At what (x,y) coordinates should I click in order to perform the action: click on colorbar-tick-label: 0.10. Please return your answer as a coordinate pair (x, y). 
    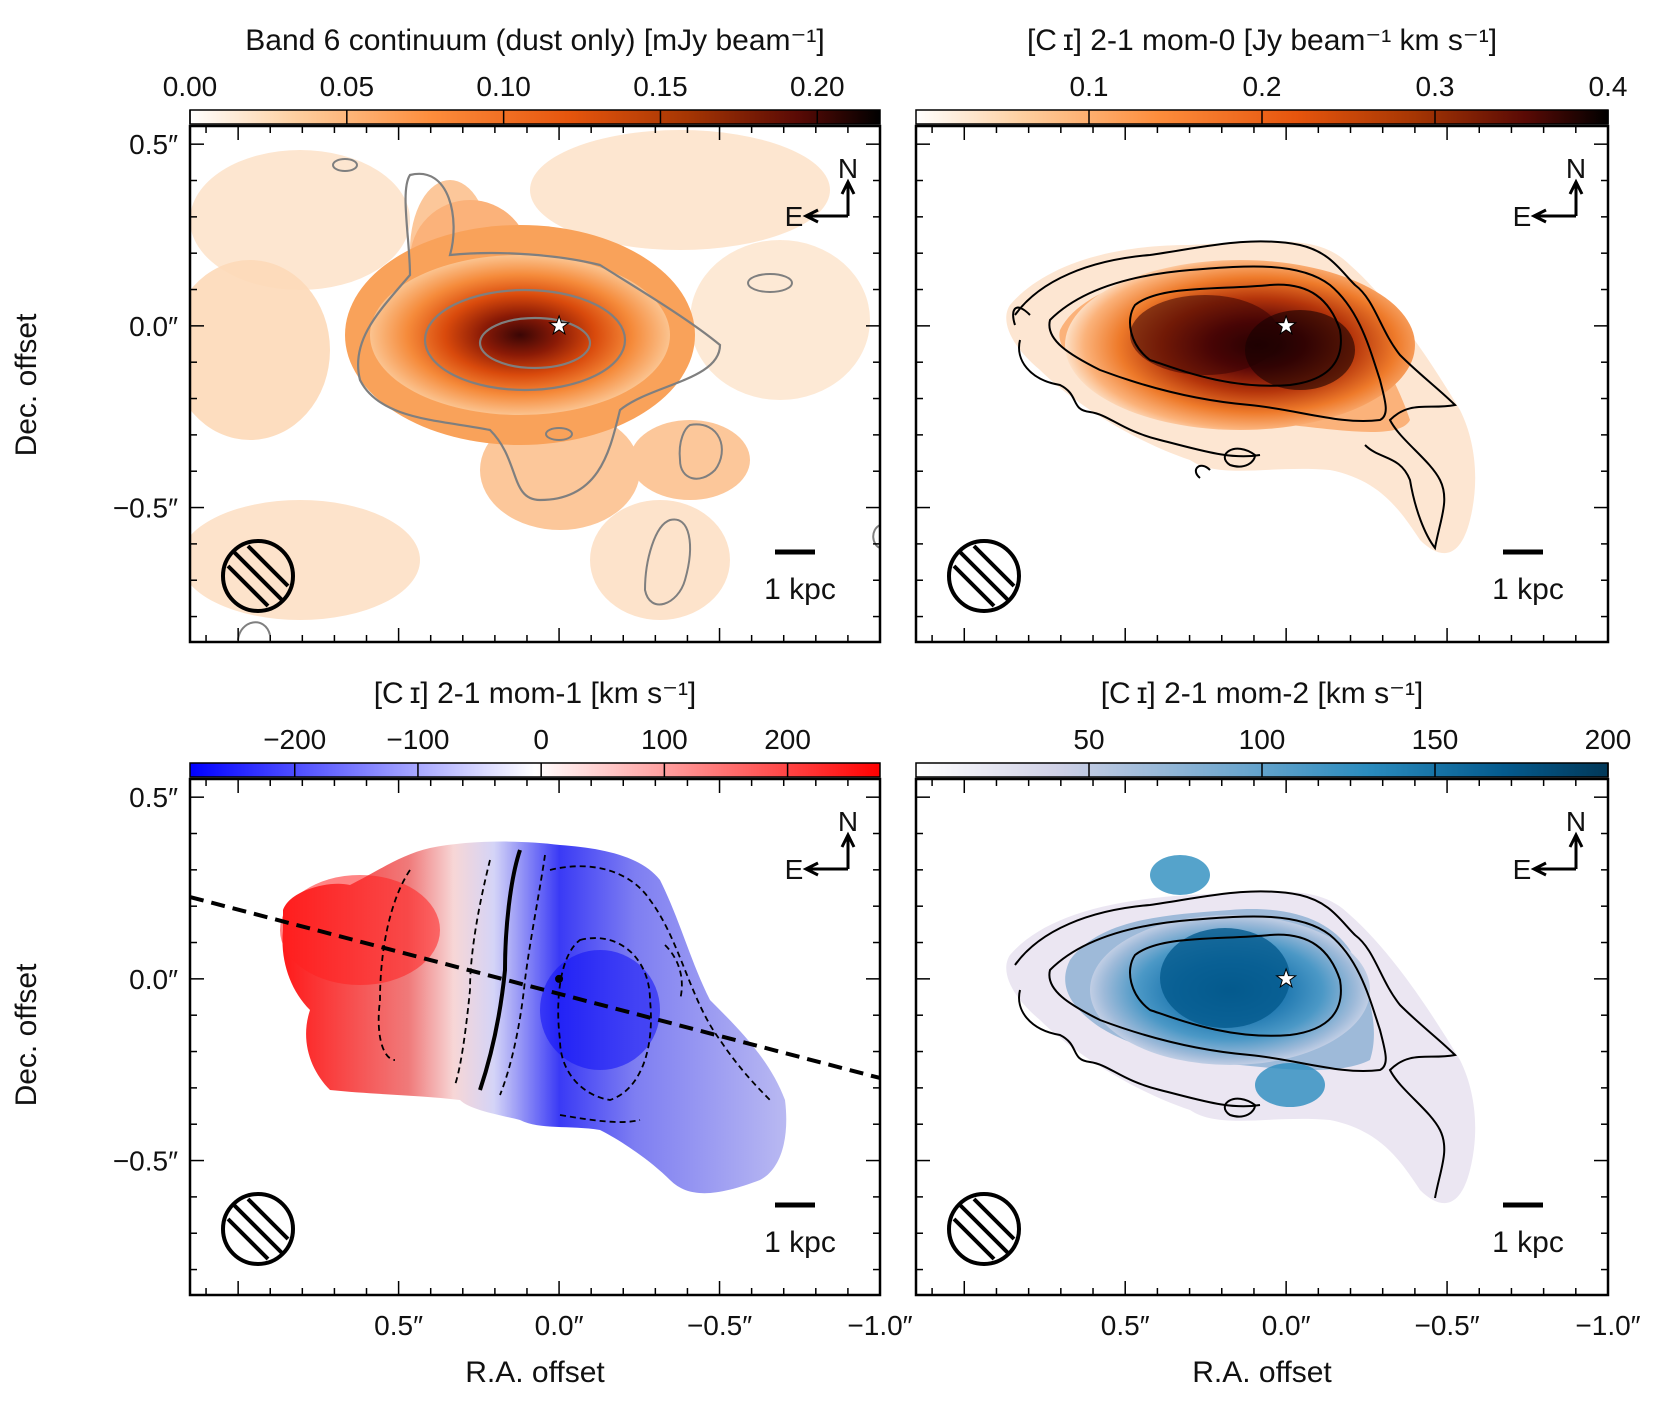
    Looking at the image, I should click on (503, 86).